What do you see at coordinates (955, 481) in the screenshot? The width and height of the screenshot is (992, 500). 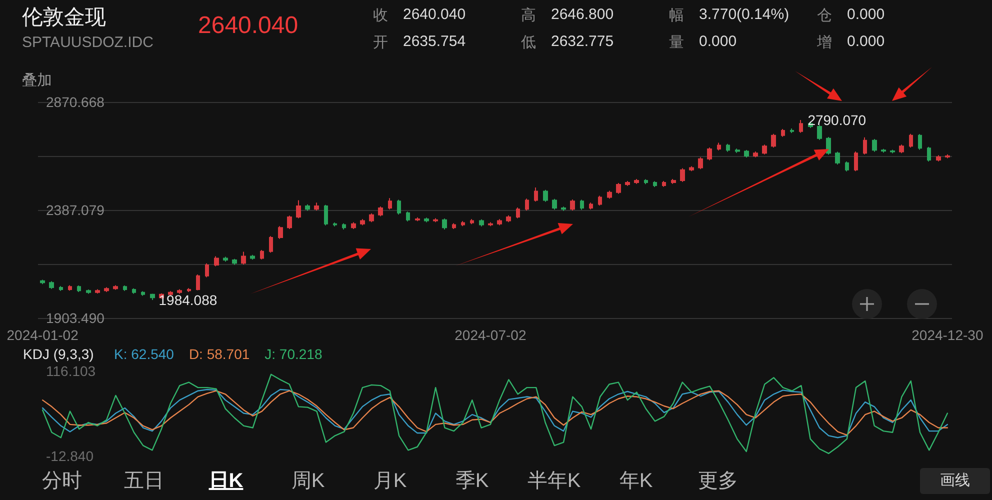 I see `text: 画线` at bounding box center [955, 481].